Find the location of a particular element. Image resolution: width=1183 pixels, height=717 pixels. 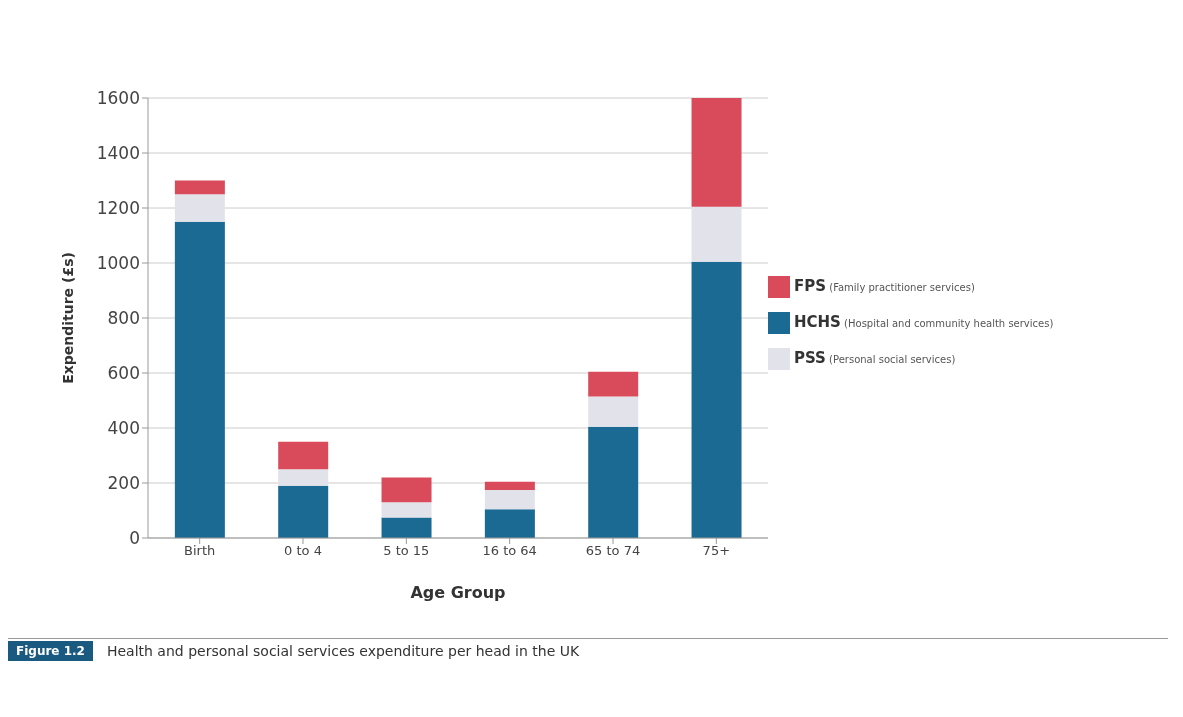

y-tick-label: 400 is located at coordinates (123, 428).